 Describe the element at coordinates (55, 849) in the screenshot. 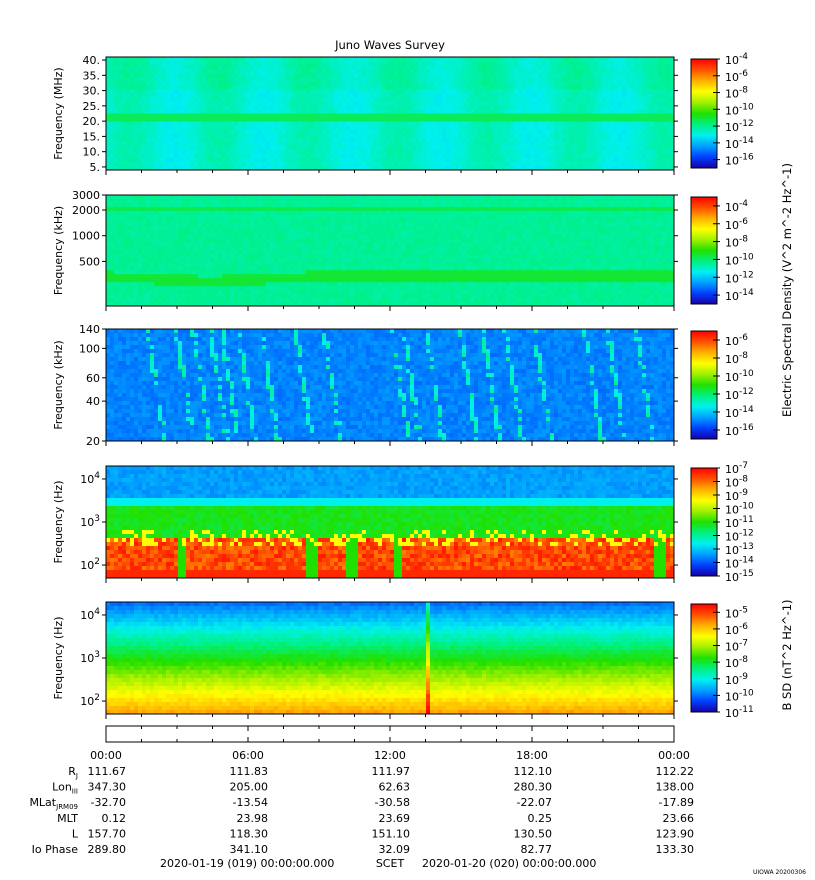

I see `ephemeris-row-label: Io Phase` at that location.